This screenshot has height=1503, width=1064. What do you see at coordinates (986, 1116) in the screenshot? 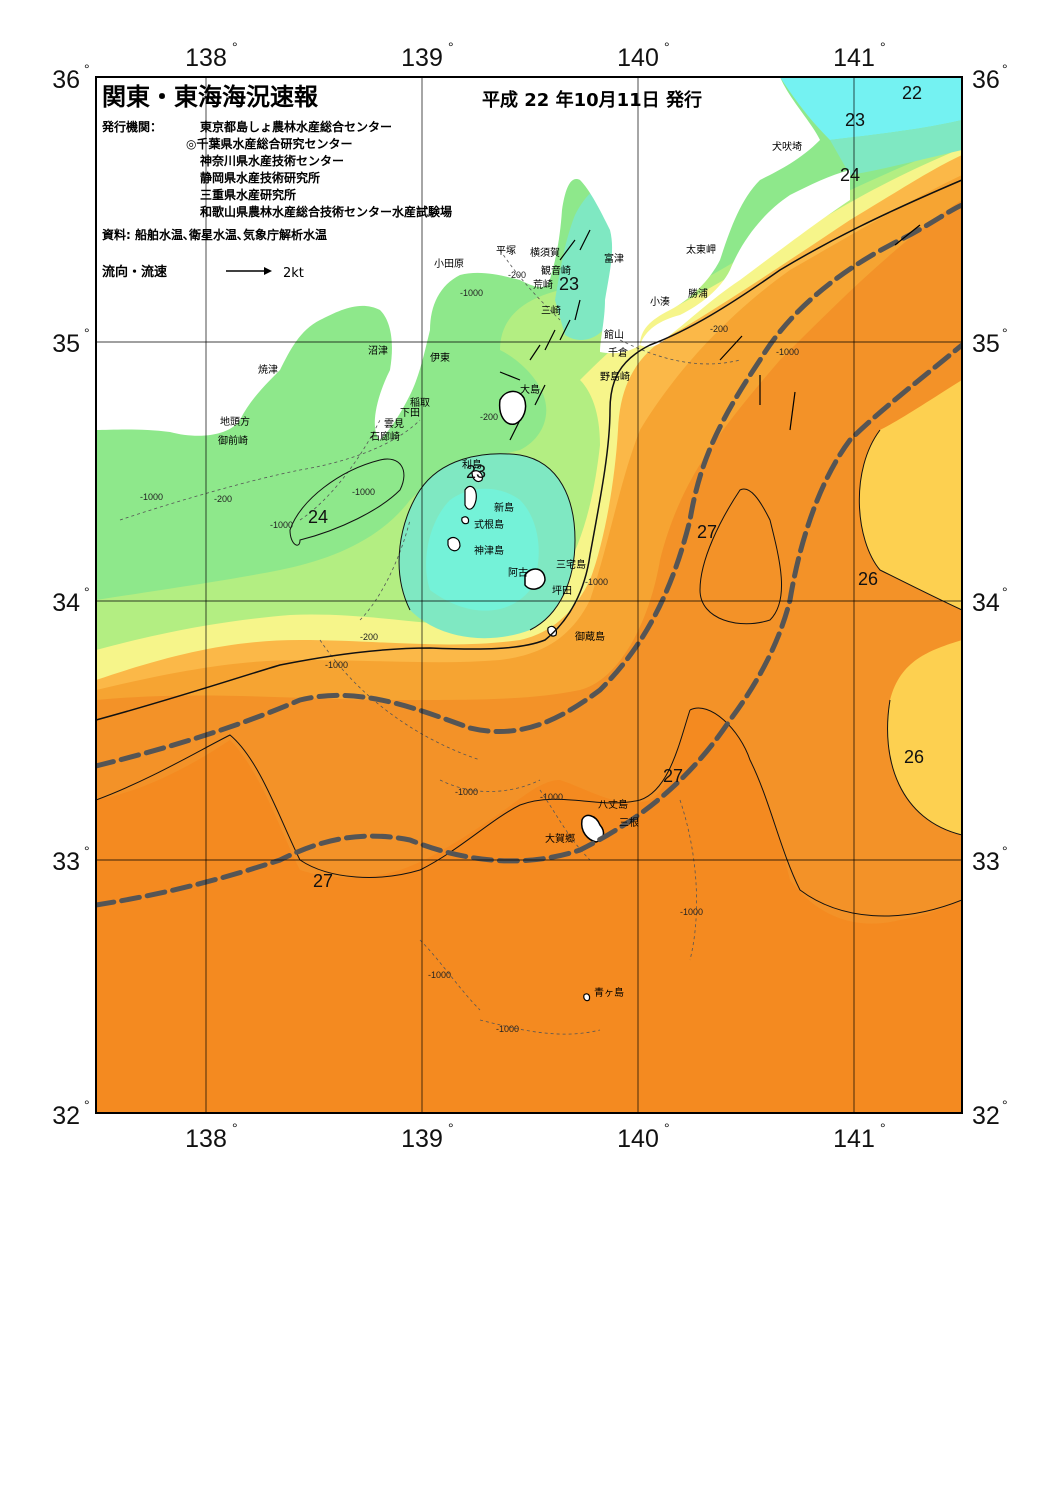
I see `lat-label-right-32: 32` at bounding box center [986, 1116].